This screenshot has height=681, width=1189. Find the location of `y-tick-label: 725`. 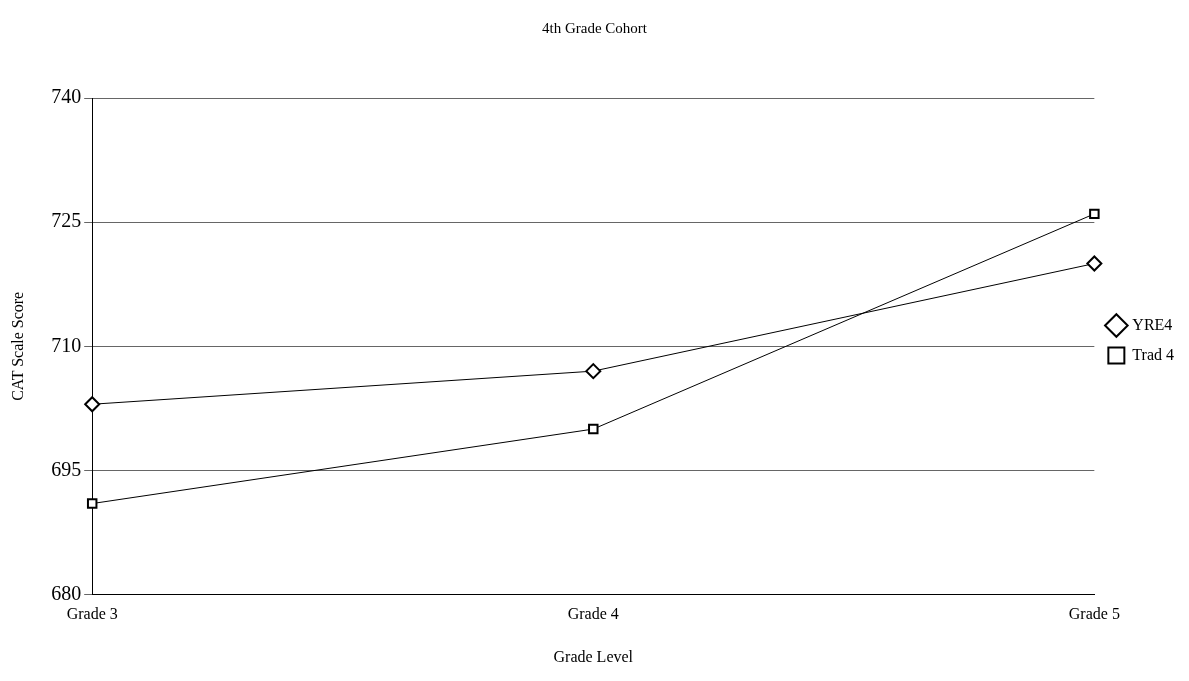

y-tick-label: 725 is located at coordinates (66, 220).